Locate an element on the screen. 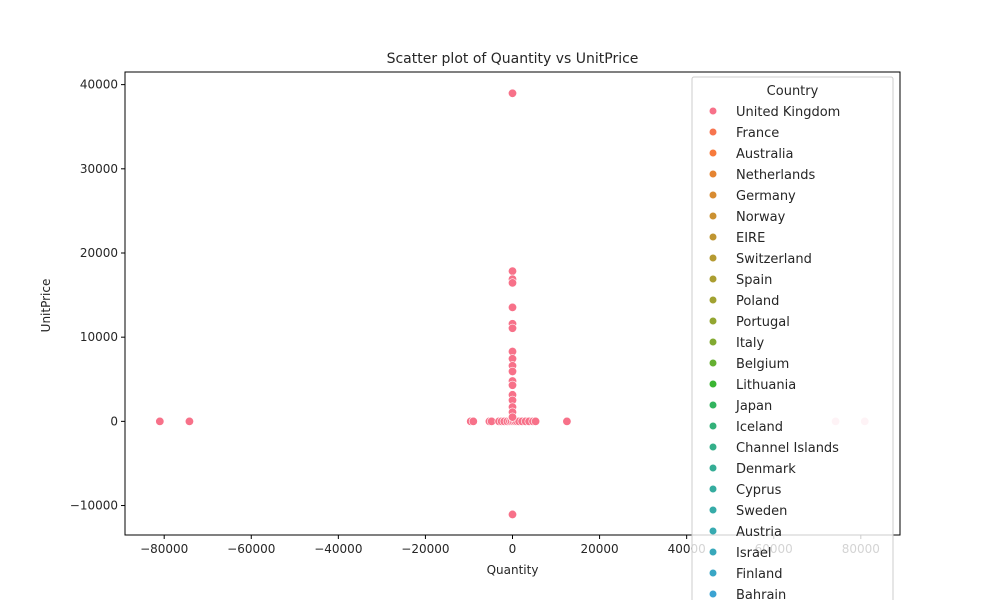 Image resolution: width=1000 pixels, height=600 pixels. legend-entry-label: Italy is located at coordinates (750, 343).